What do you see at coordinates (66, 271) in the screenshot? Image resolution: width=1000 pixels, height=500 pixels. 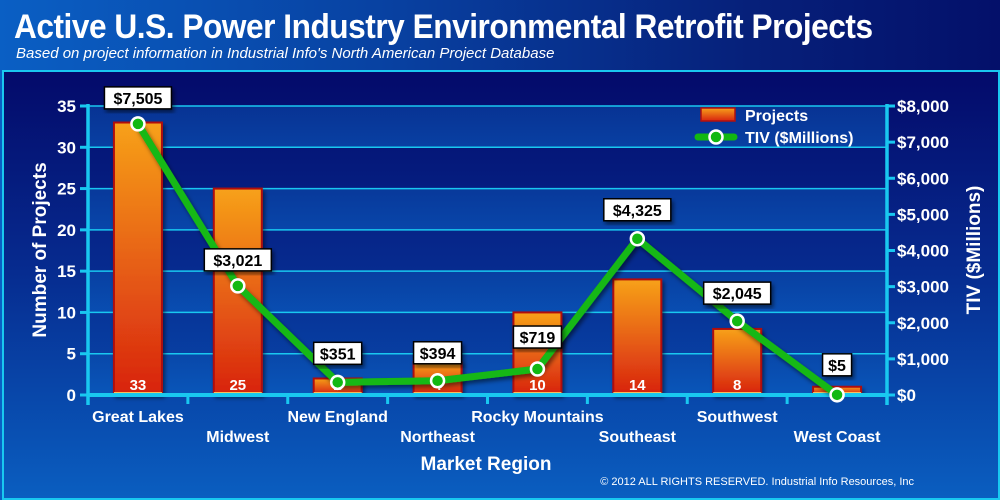 I see `y-tick-label: 15` at bounding box center [66, 271].